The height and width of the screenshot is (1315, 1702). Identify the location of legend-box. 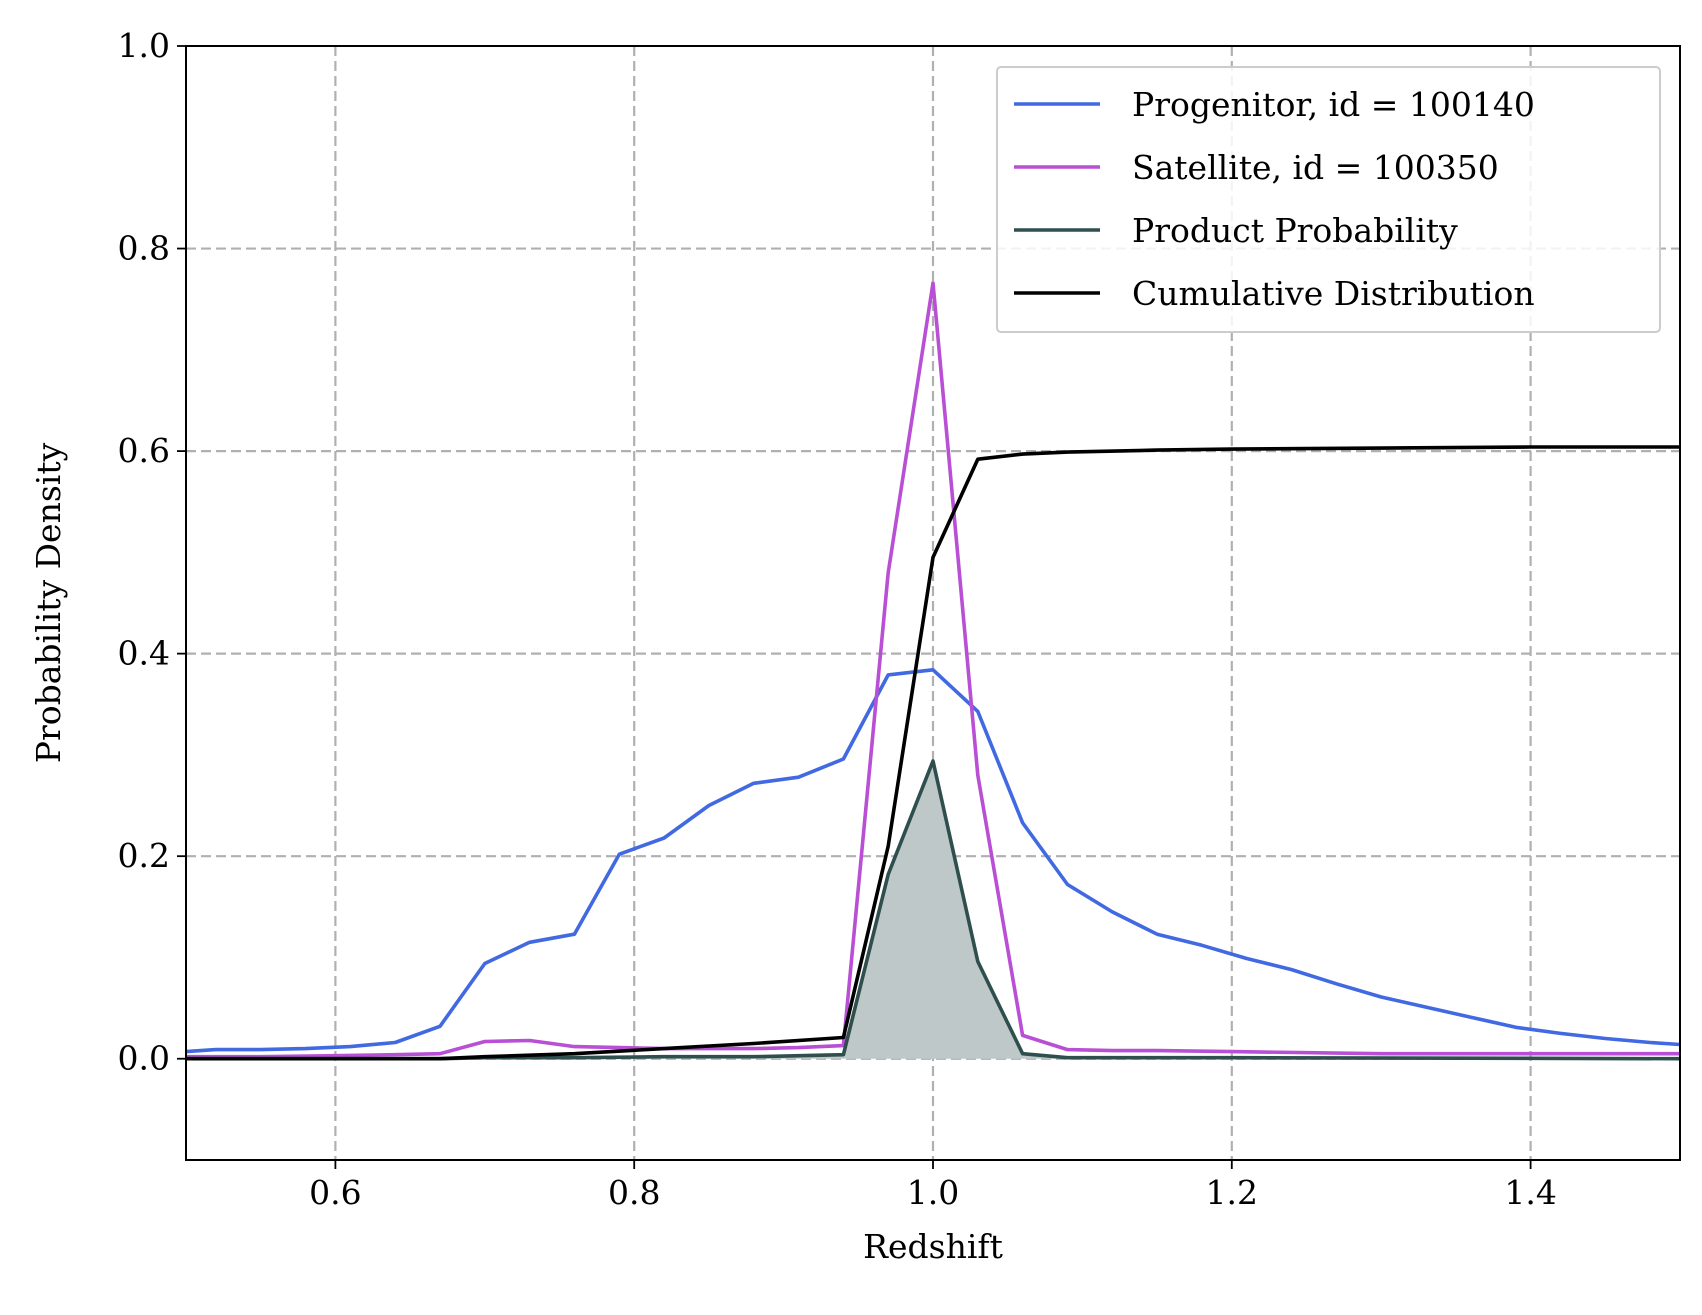
(1328, 199).